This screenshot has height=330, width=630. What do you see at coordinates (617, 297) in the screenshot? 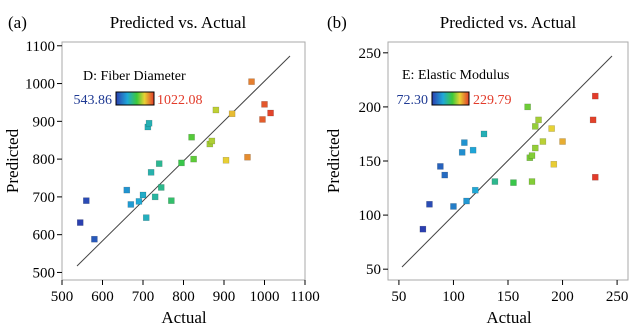
I see `x-tick-label: 250` at bounding box center [617, 297].